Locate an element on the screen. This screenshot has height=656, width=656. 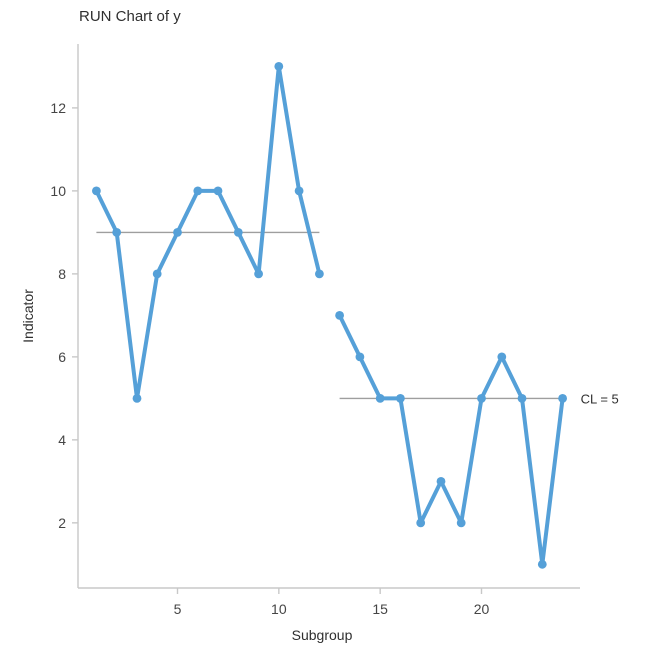
y-tick-label: 6 is located at coordinates (62, 357).